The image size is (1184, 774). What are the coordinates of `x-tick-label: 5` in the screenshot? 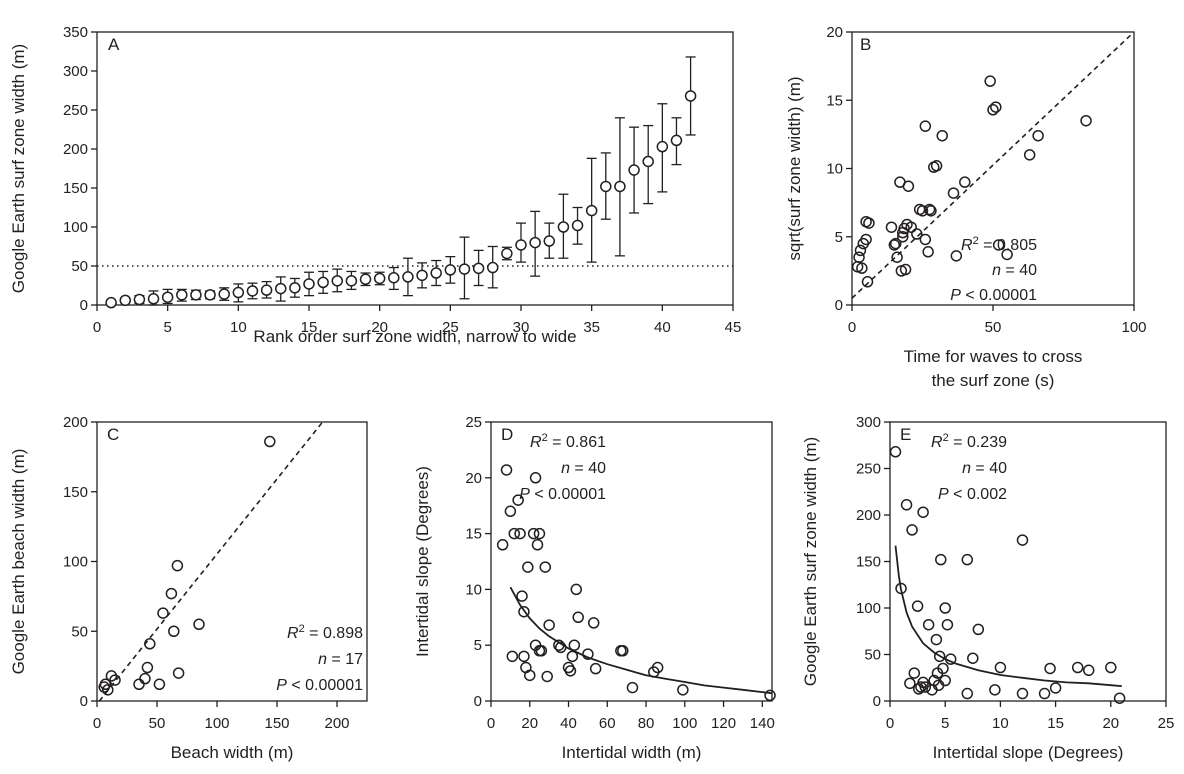 It's located at (167, 327).